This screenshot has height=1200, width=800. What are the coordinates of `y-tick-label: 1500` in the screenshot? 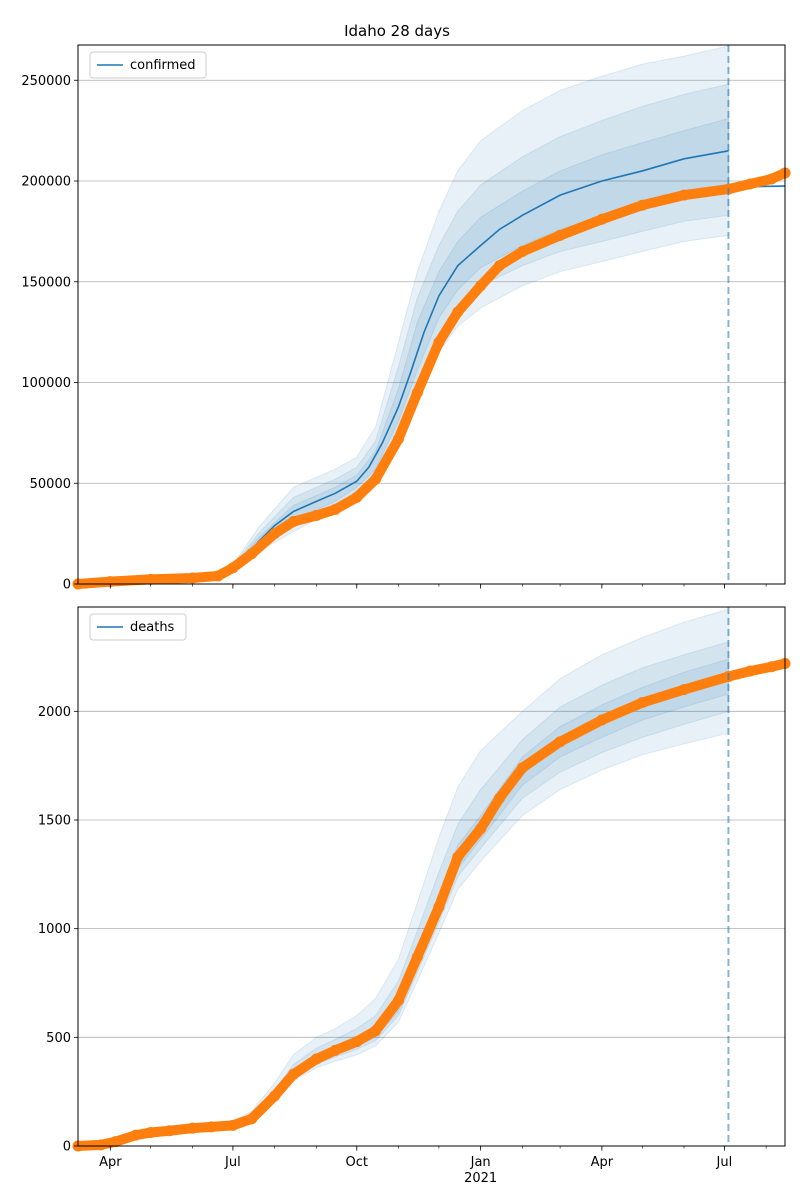 It's located at (54, 820).